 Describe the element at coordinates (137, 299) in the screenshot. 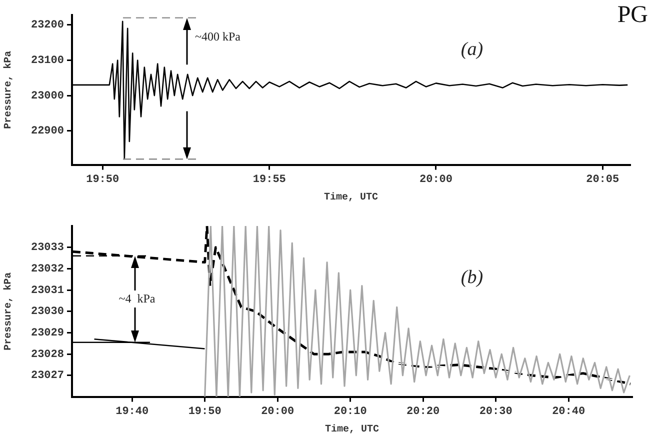

I see `annotation: ~4 kPa` at that location.